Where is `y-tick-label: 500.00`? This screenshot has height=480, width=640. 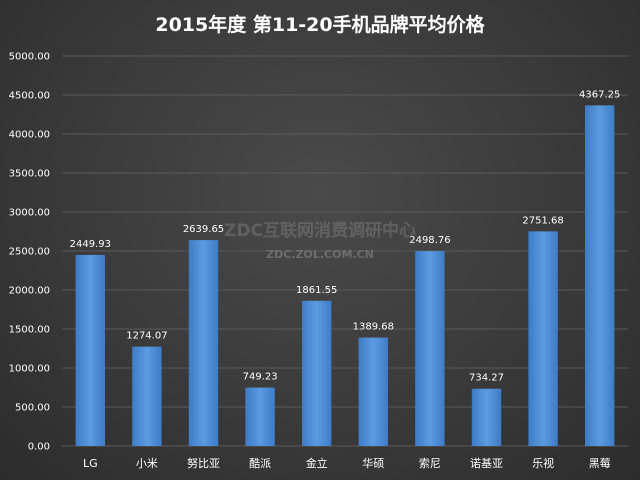 y-tick-label: 500.00 is located at coordinates (32, 408).